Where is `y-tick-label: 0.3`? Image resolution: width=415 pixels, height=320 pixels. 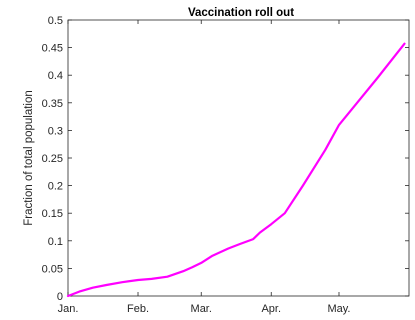
y-tick-label: 0.3 is located at coordinates (55, 131).